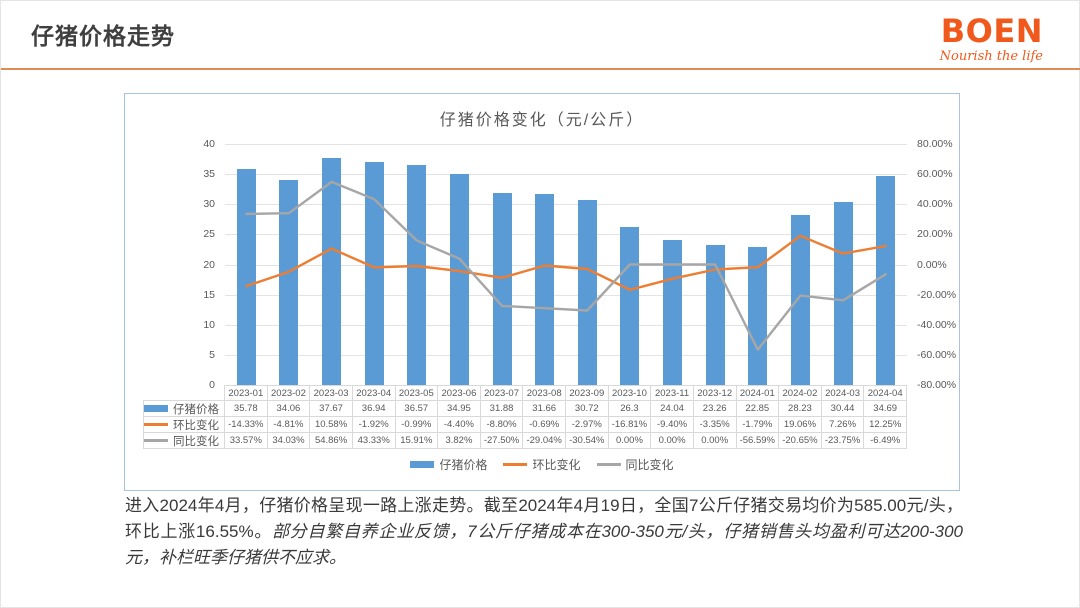 Image resolution: width=1080 pixels, height=608 pixels. I want to click on left-axis-tick-label: 5, so click(212, 354).